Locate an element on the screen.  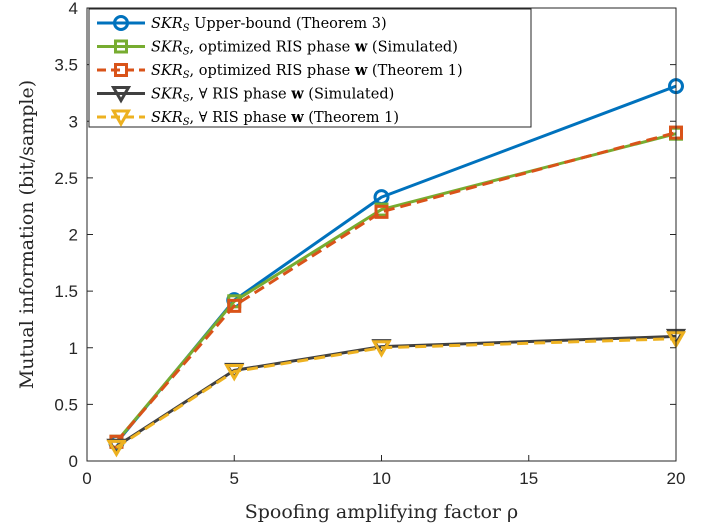
x-tick-label: 0 is located at coordinates (86, 478).